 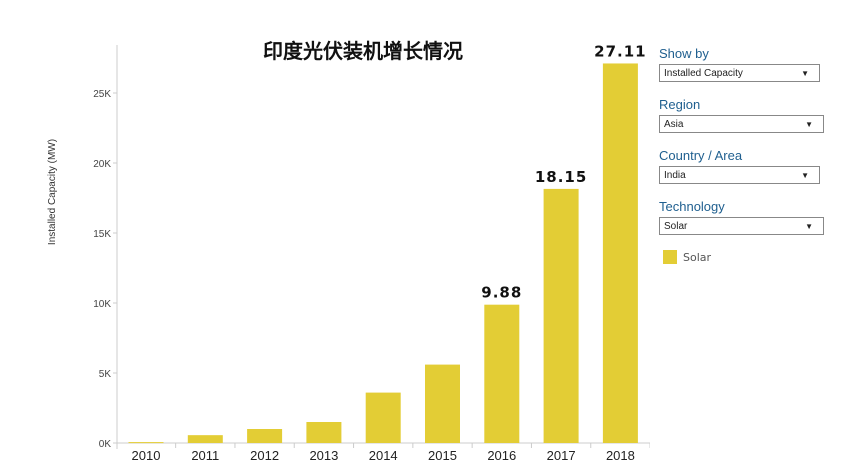 What do you see at coordinates (620, 253) in the screenshot?
I see `bar-2018` at bounding box center [620, 253].